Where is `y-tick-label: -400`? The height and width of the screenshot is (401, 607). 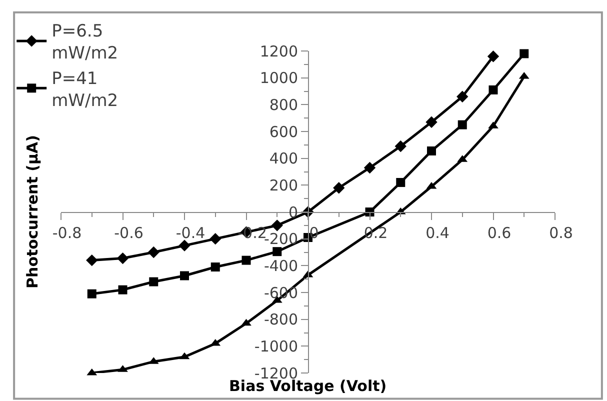
y-tick-label: -400 is located at coordinates (281, 265).